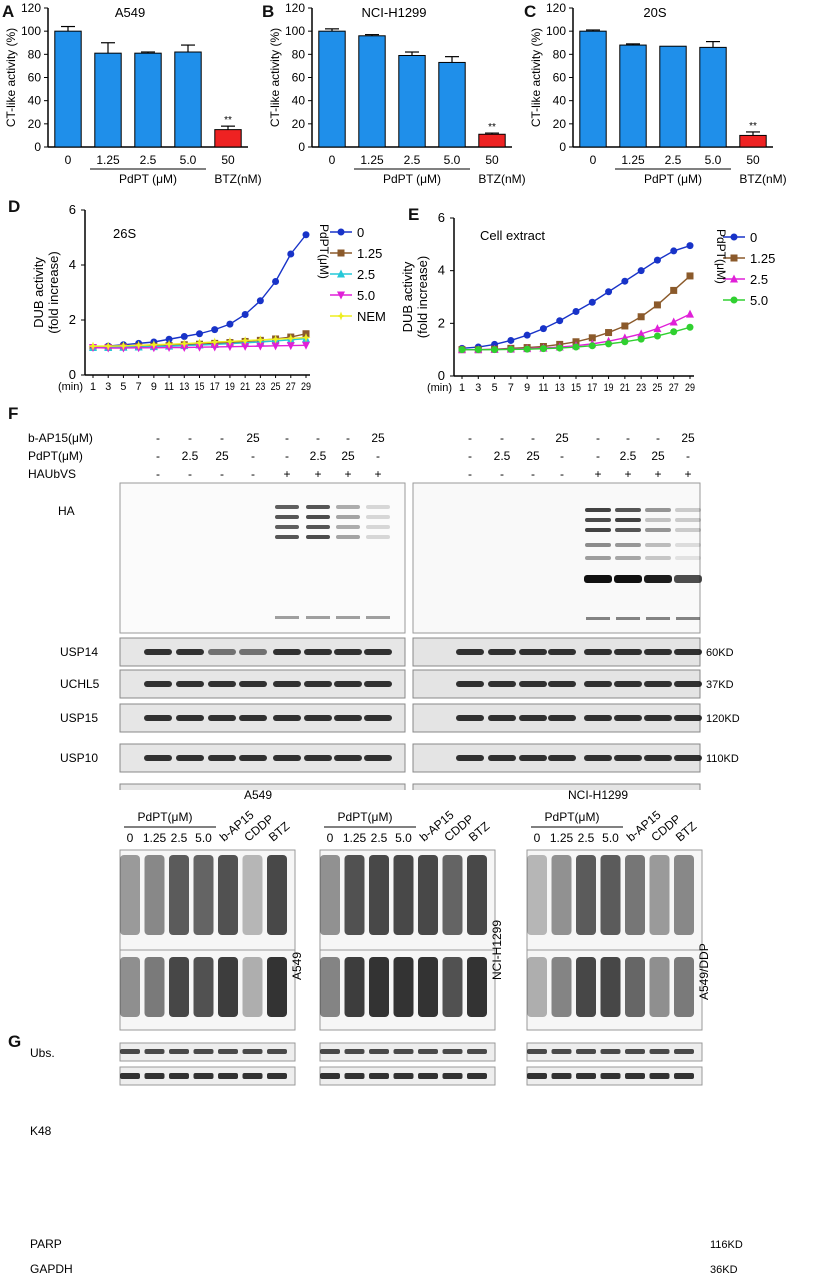 Image resolution: width=813 pixels, height=1278 pixels. What do you see at coordinates (414, 214) in the screenshot?
I see `panel-label-e: E` at bounding box center [414, 214].